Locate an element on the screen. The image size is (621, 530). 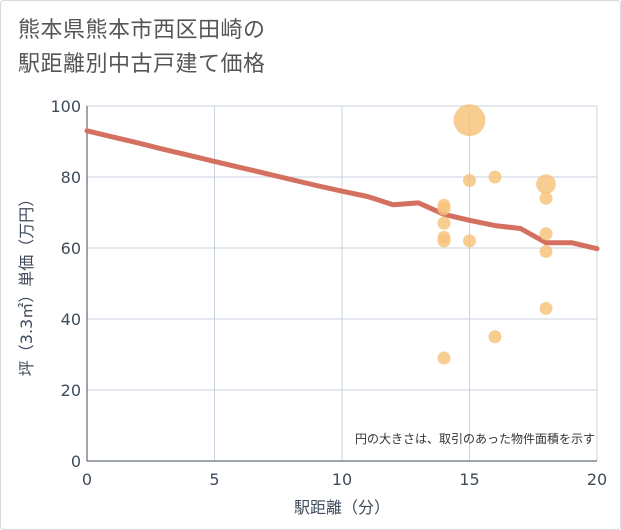
x-tick-label: 15 is located at coordinates (469, 479).